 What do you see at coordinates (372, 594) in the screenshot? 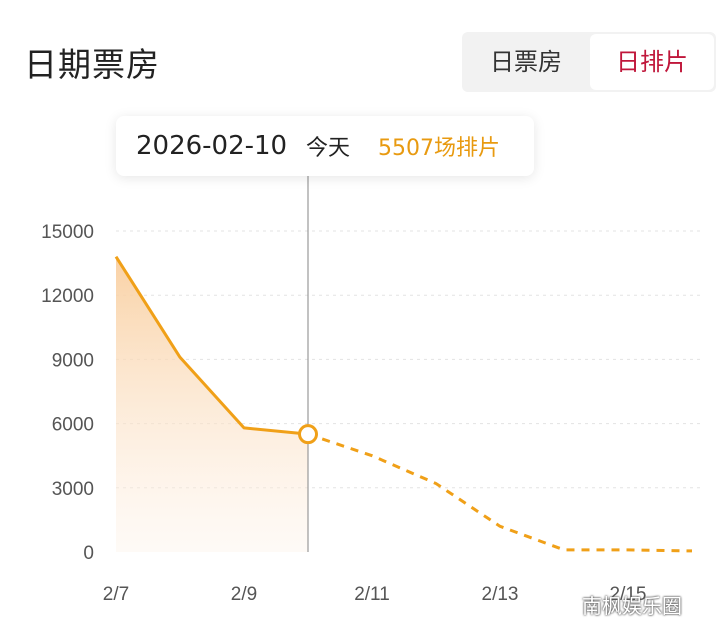
I see `x-tick-label: 2/11` at bounding box center [372, 594].